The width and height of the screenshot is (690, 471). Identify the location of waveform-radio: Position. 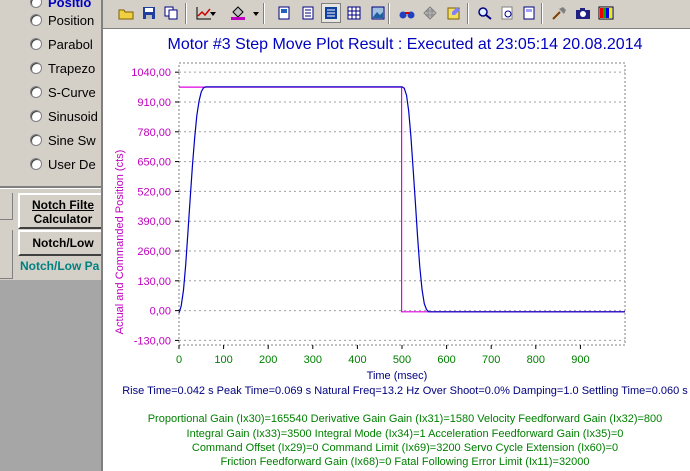
(62, 20).